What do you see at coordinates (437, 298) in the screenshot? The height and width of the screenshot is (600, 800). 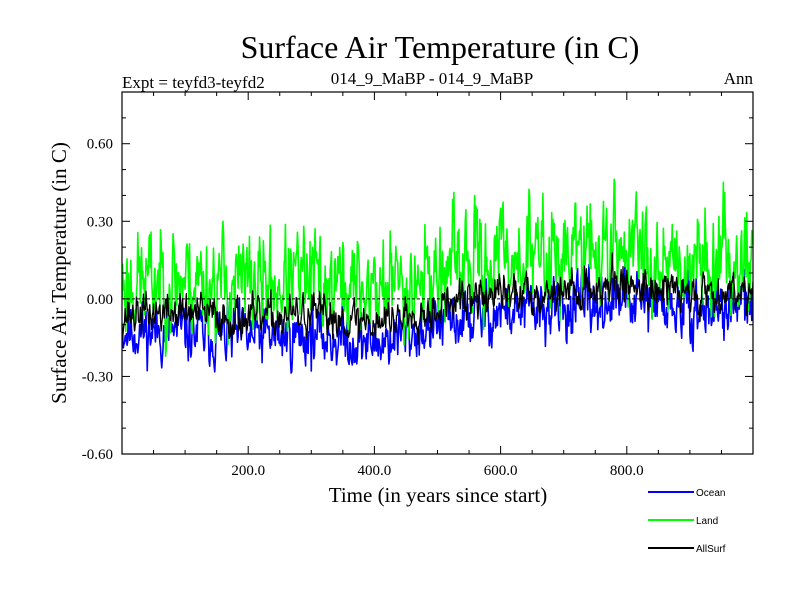 I see `series-line-allsurf` at bounding box center [437, 298].